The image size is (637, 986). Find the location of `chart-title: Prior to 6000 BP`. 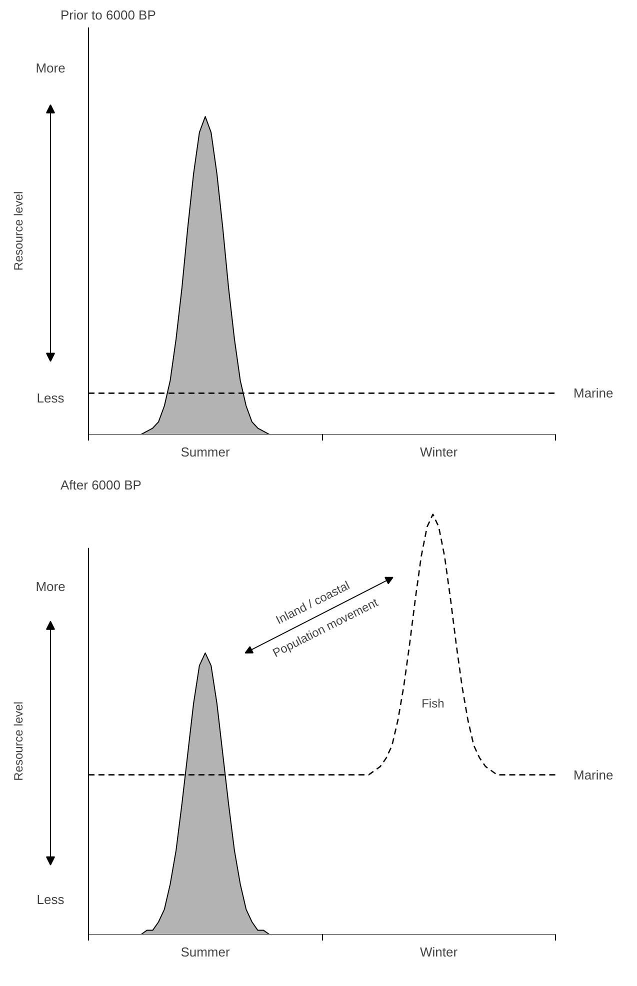

chart-title: Prior to 6000 BP is located at coordinates (108, 15).